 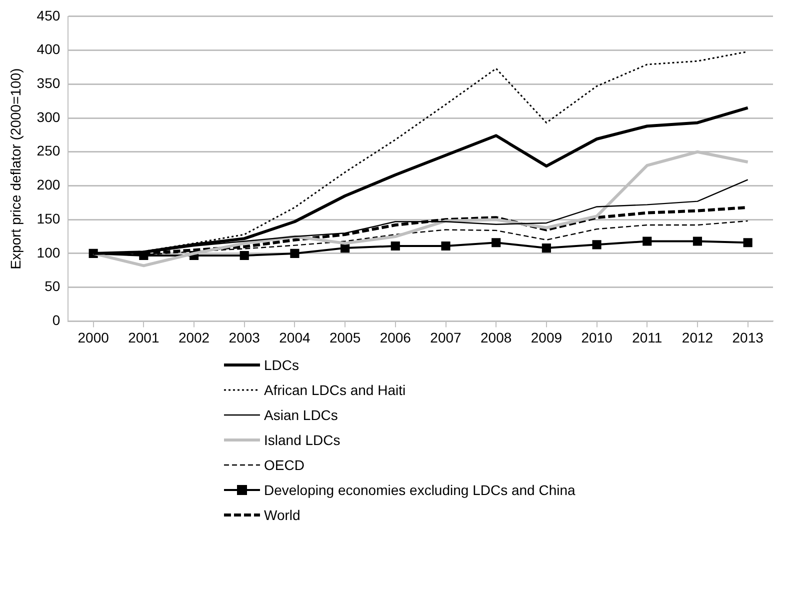 I want to click on y-tick-label: 250, so click(x=48, y=150).